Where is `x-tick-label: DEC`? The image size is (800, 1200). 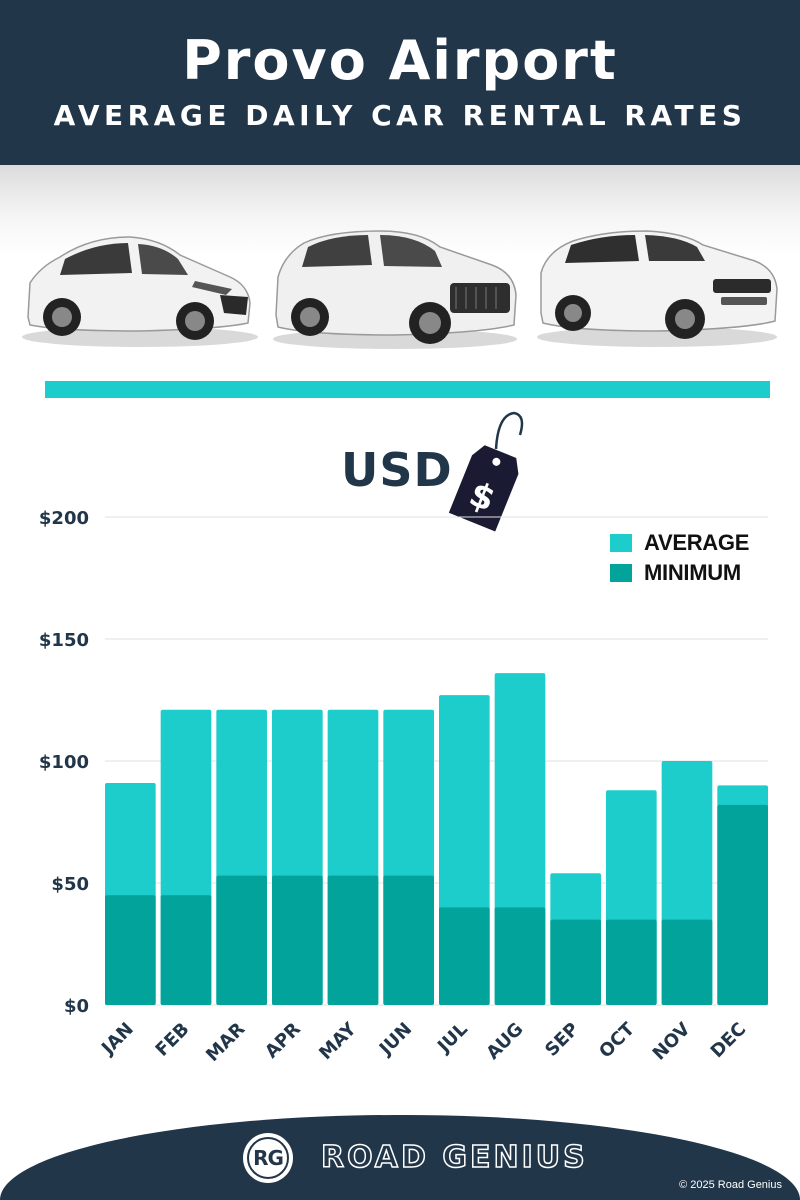
x-tick-label: DEC is located at coordinates (728, 1040).